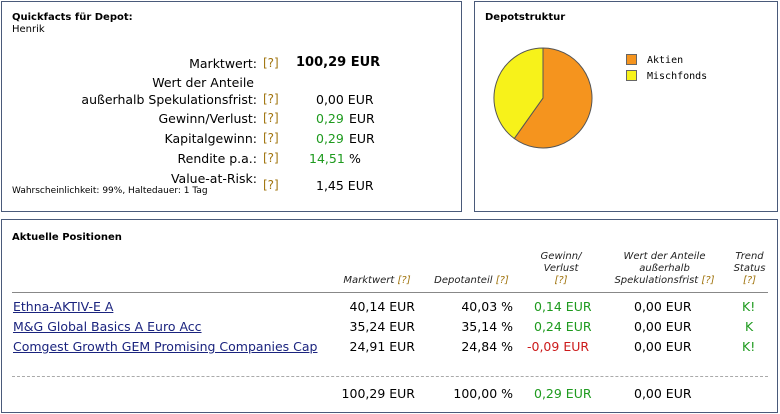  Describe the element at coordinates (561, 256) in the screenshot. I see `header-gewinn-line1: Gewinn/` at that location.